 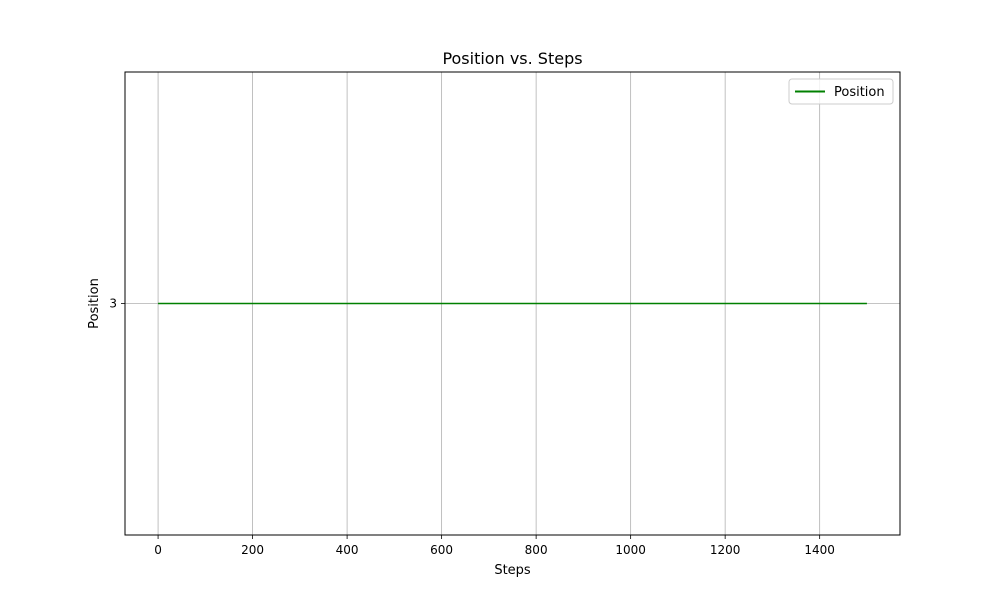 What do you see at coordinates (113, 304) in the screenshot?
I see `y-tick-label: 3` at bounding box center [113, 304].